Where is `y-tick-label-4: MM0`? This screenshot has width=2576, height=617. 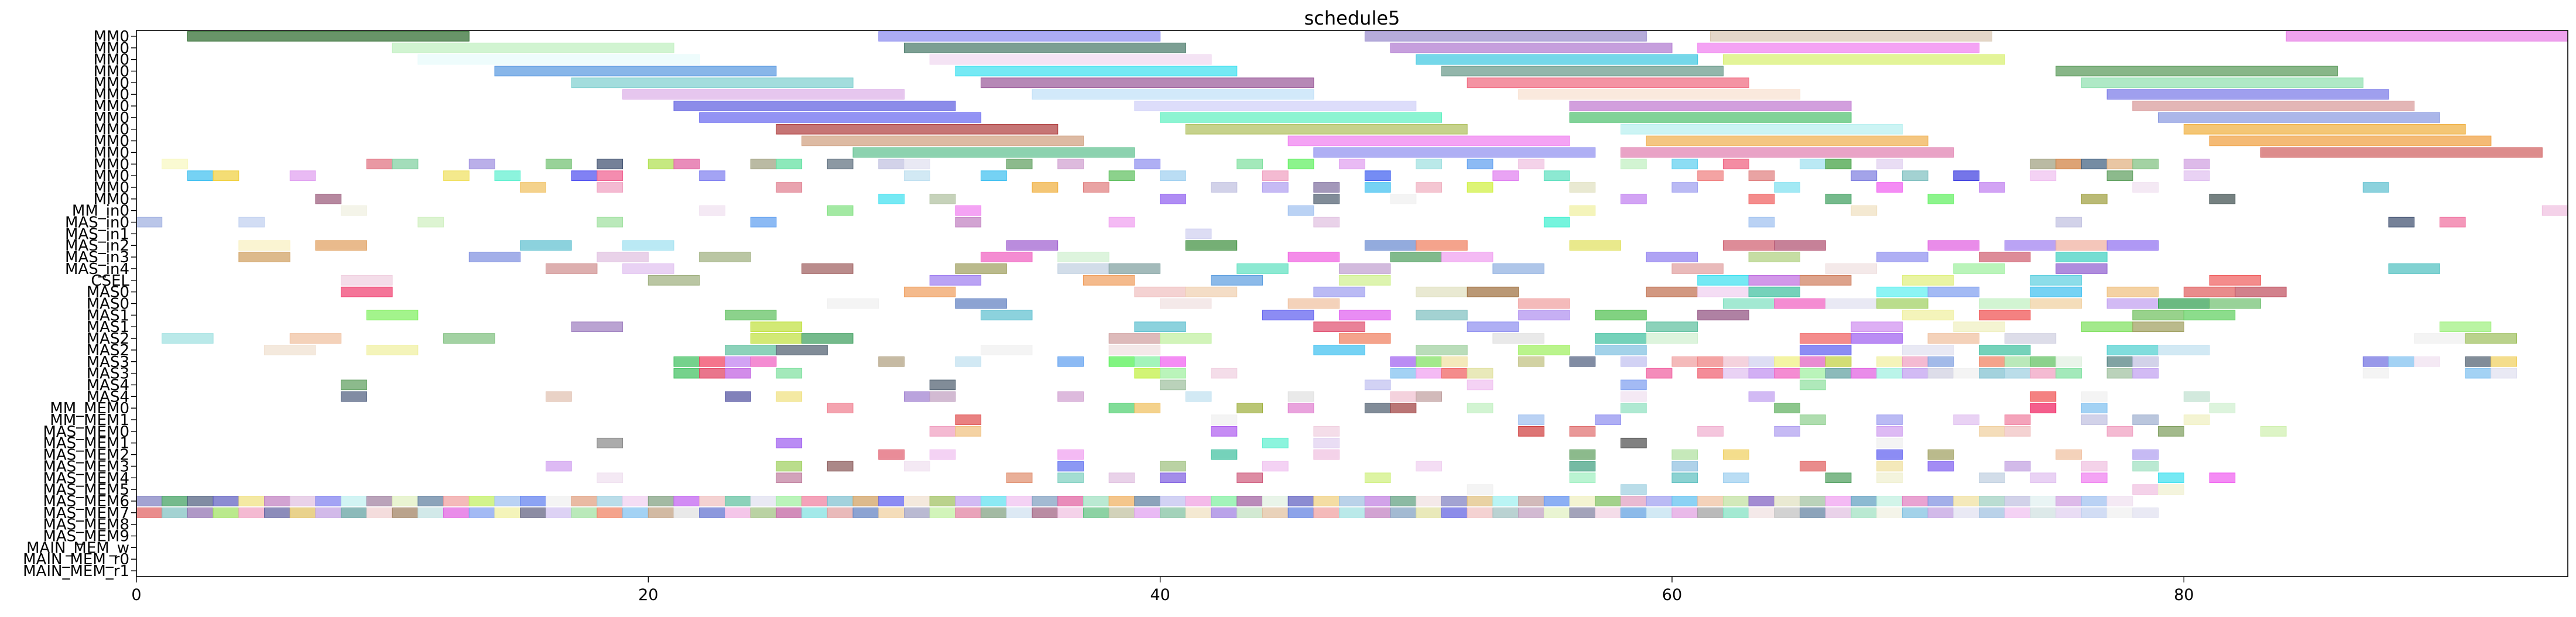
y-tick-label-4: MM0 is located at coordinates (111, 83).